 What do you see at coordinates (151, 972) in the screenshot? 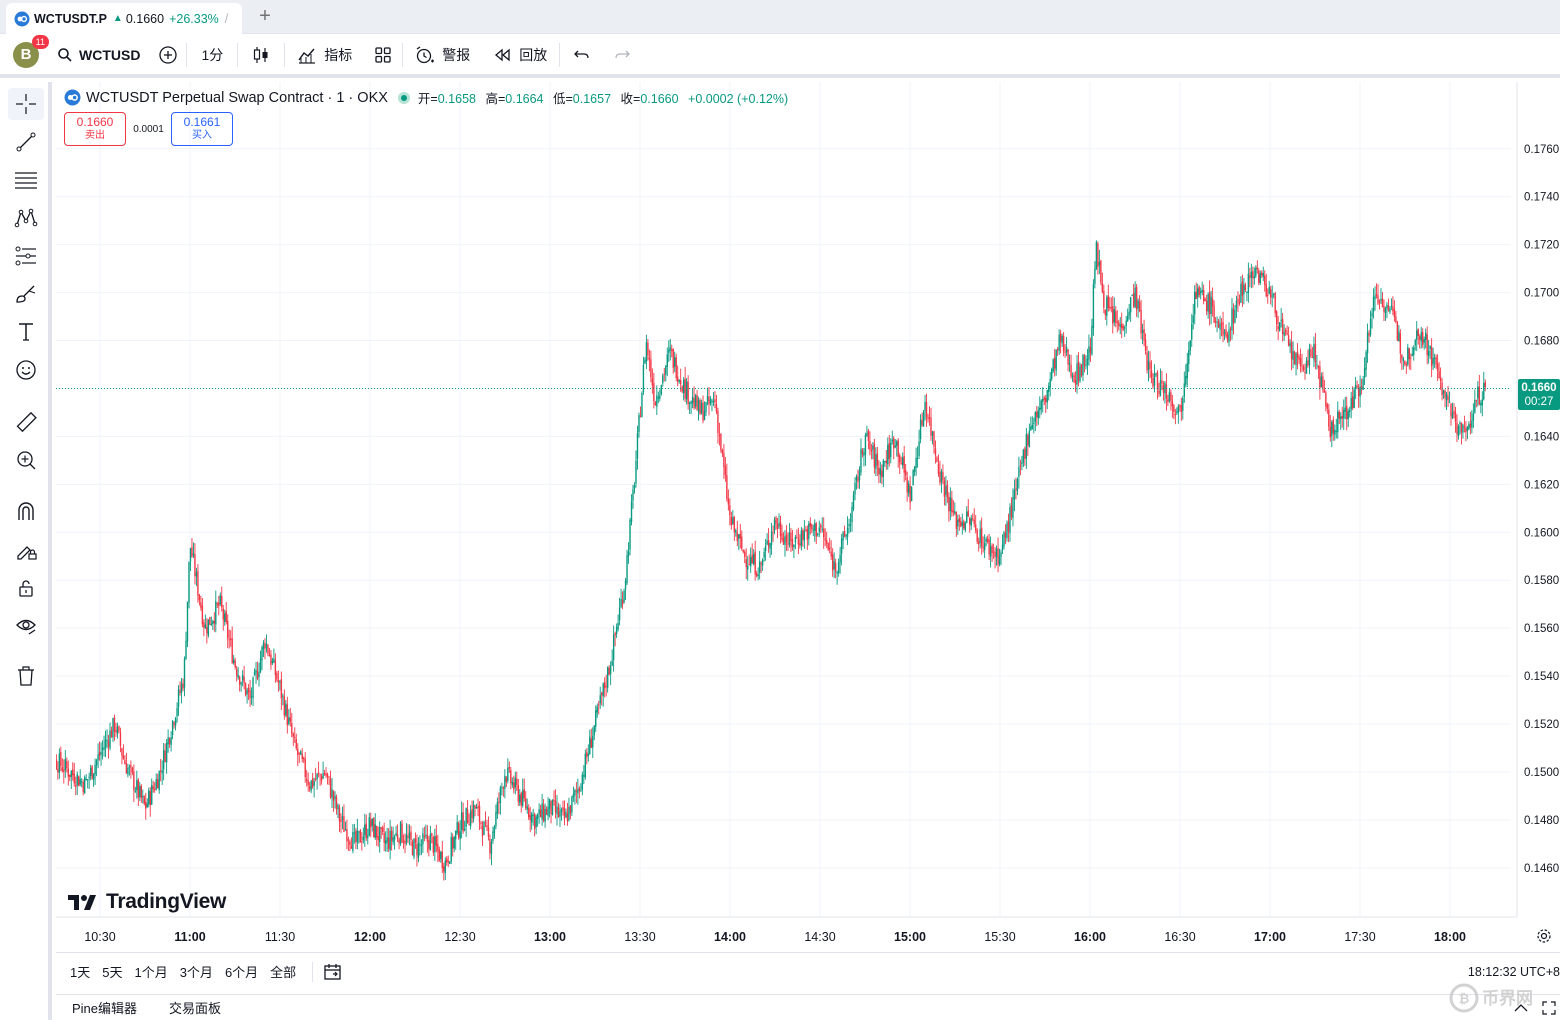
I see `range-button: 1个月` at bounding box center [151, 972].